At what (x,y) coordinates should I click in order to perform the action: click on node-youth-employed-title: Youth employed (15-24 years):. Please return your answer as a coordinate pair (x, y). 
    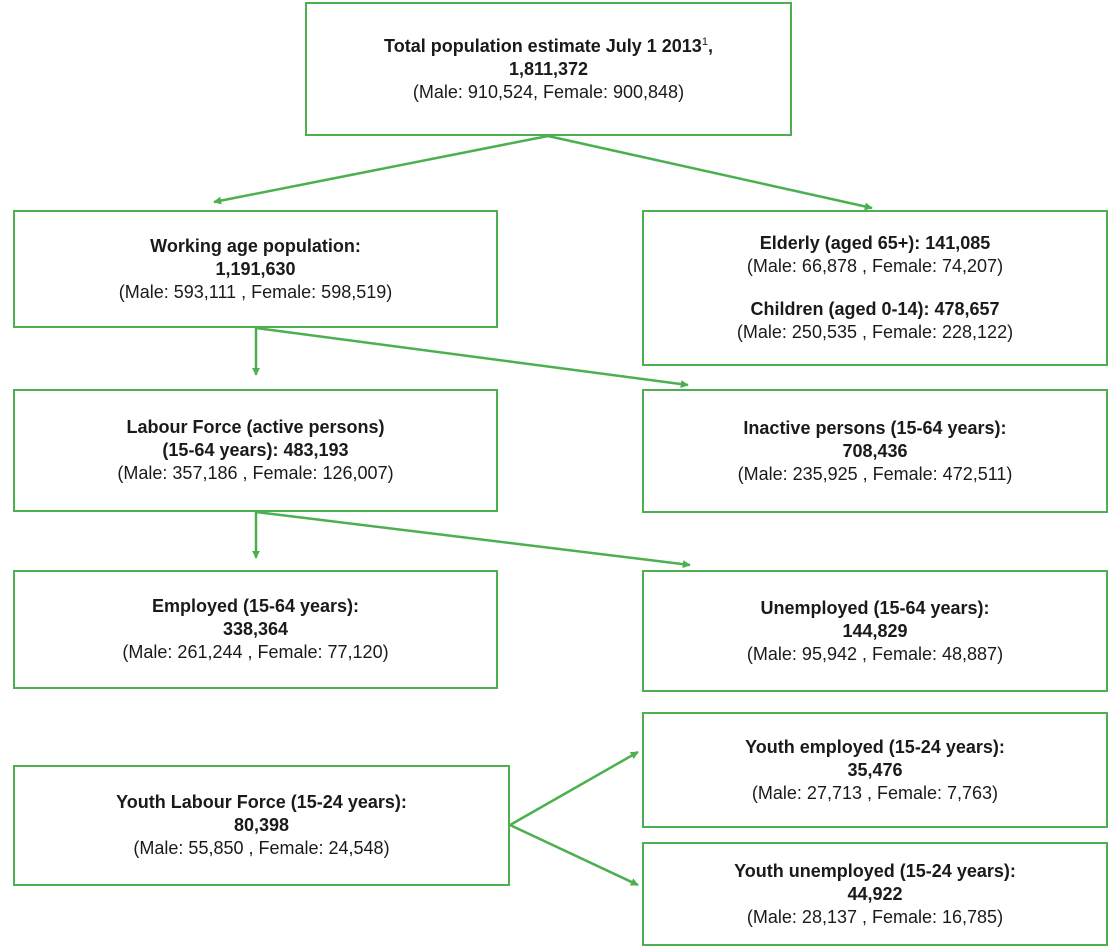
    Looking at the image, I should click on (875, 746).